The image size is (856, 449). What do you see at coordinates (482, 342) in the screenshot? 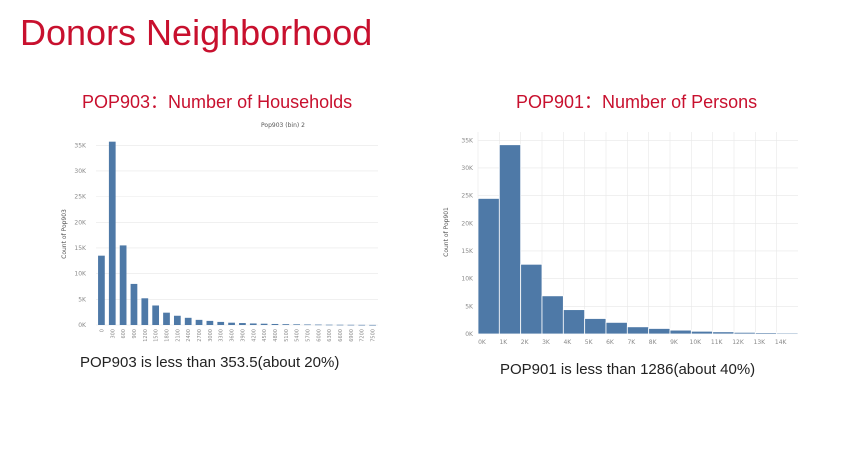
I see `x-tick-label: 0K` at bounding box center [482, 342].